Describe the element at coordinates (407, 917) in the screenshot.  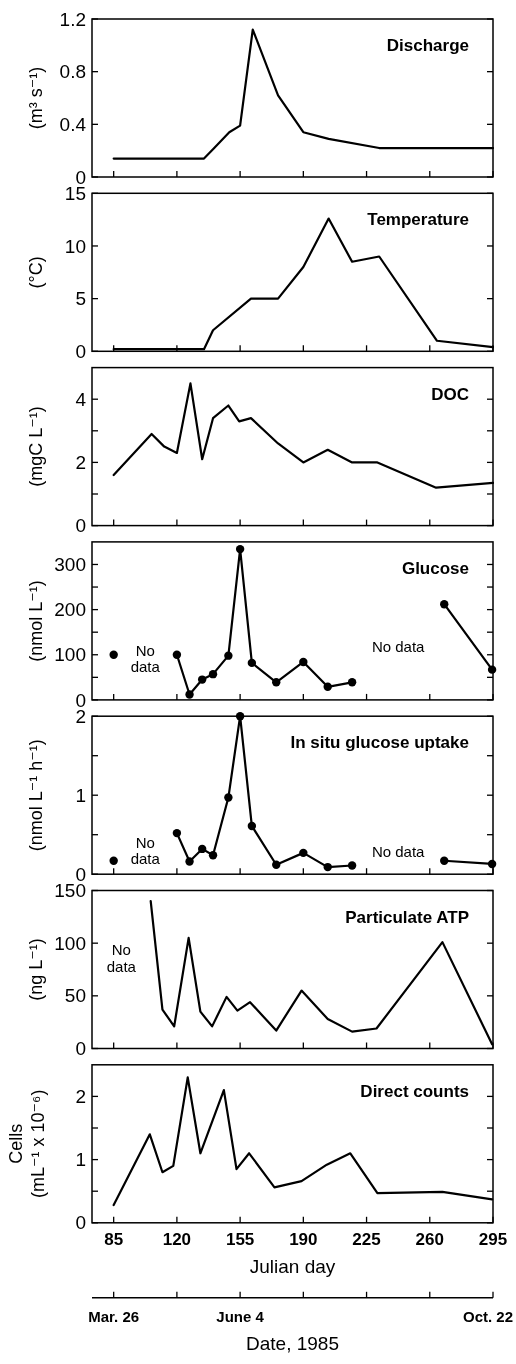
I see `text: Particulate ATP` at that location.